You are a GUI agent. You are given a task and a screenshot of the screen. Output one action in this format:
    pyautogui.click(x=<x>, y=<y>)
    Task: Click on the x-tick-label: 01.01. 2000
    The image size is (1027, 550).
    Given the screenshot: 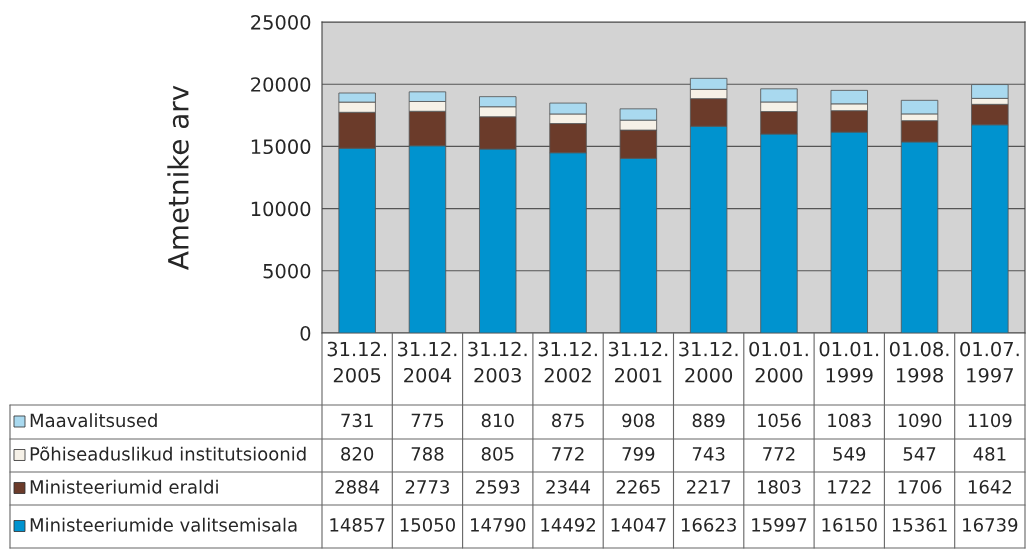 What is the action you would take?
    pyautogui.click(x=778, y=362)
    